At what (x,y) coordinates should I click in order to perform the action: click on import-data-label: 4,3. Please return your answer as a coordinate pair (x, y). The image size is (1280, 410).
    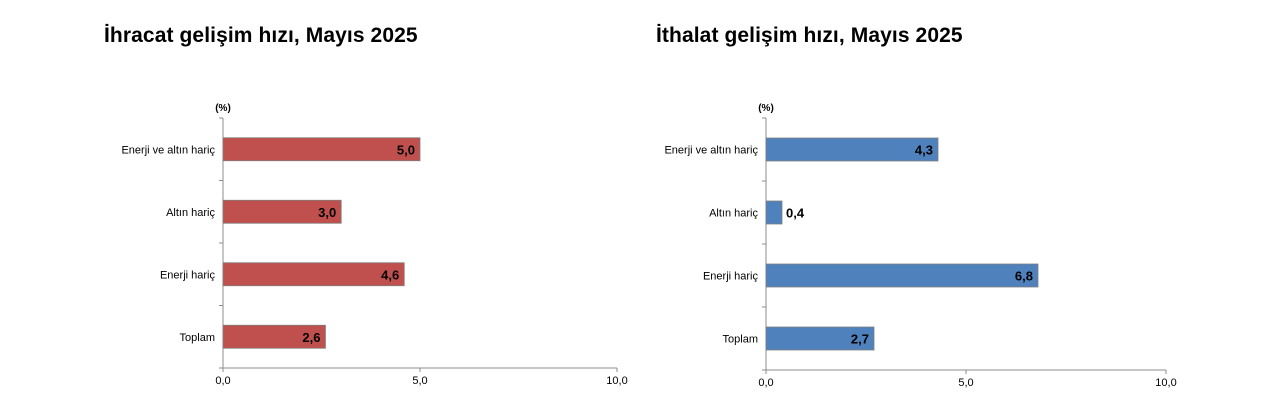
    Looking at the image, I should click on (924, 150).